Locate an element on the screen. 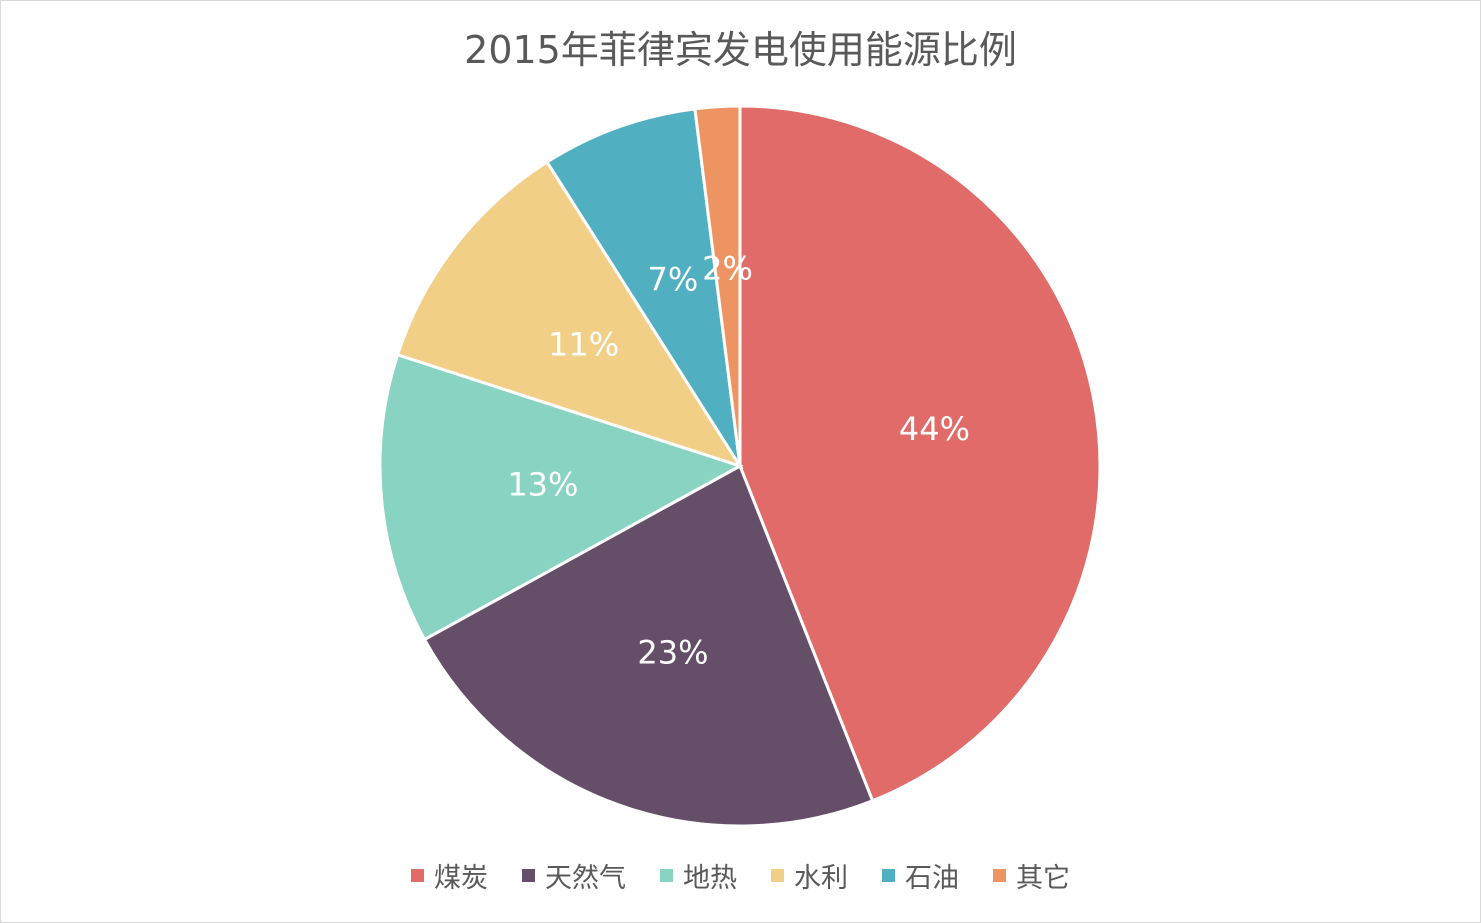 The height and width of the screenshot is (923, 1481). legend-item-5: 其它 is located at coordinates (1031, 875).